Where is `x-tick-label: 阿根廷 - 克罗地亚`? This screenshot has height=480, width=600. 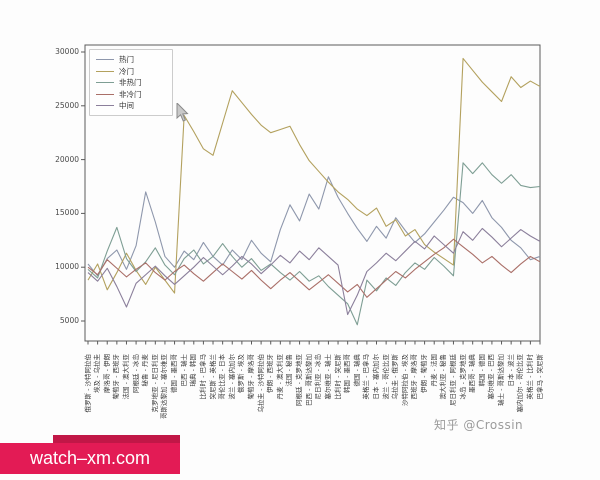 x-tick-label: 阿根廷 - 克罗地亚 is located at coordinates (299, 380).